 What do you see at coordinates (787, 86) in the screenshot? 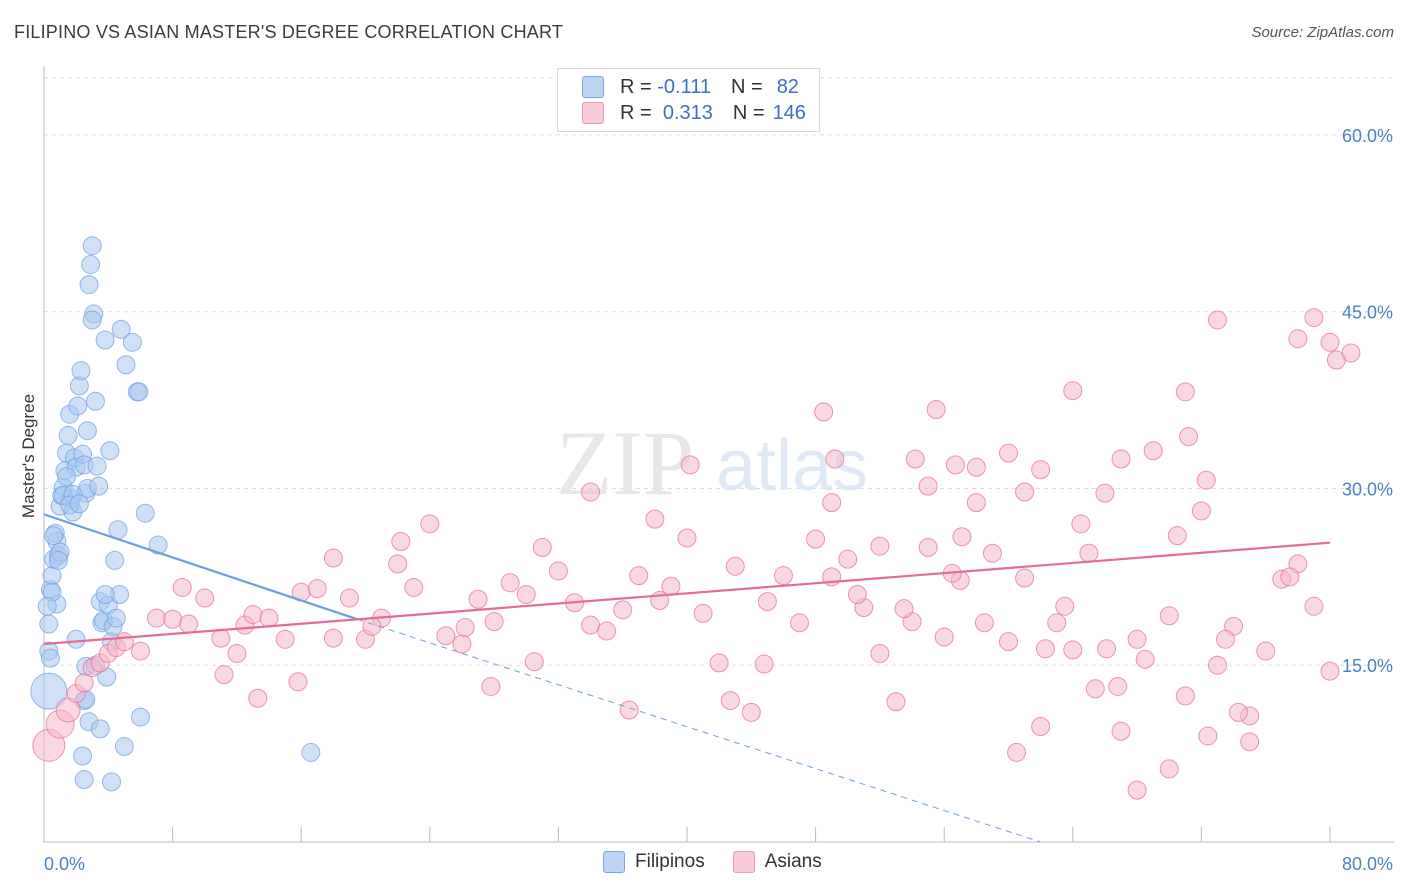
I see `legend-n-value: 82` at bounding box center [787, 86].